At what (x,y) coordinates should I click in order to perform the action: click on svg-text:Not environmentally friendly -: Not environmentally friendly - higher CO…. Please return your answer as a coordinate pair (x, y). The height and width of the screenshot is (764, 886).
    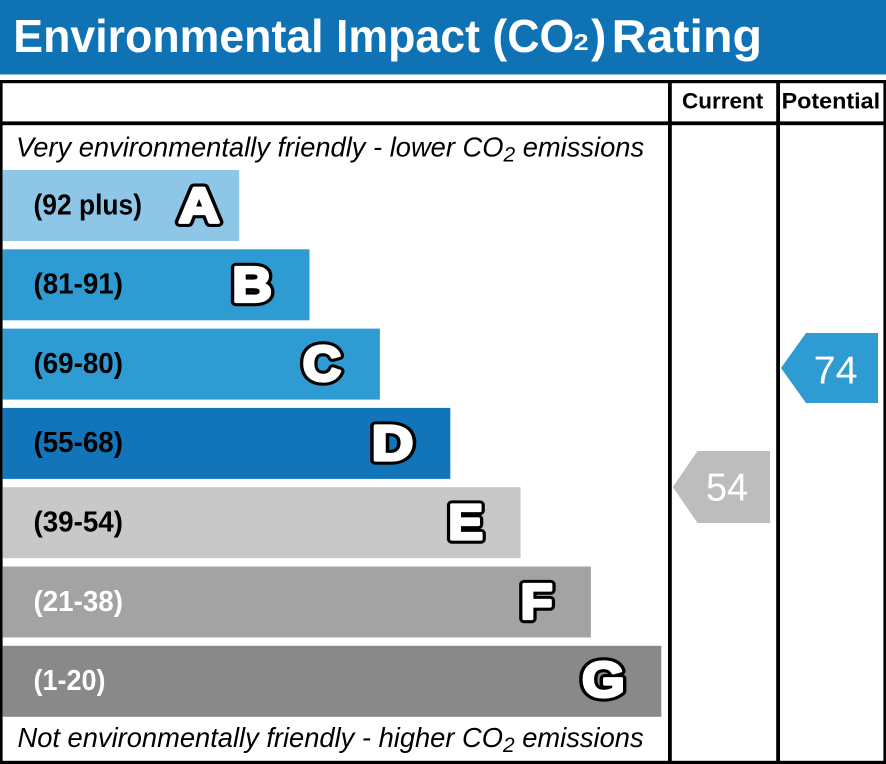
    Looking at the image, I should click on (331, 739).